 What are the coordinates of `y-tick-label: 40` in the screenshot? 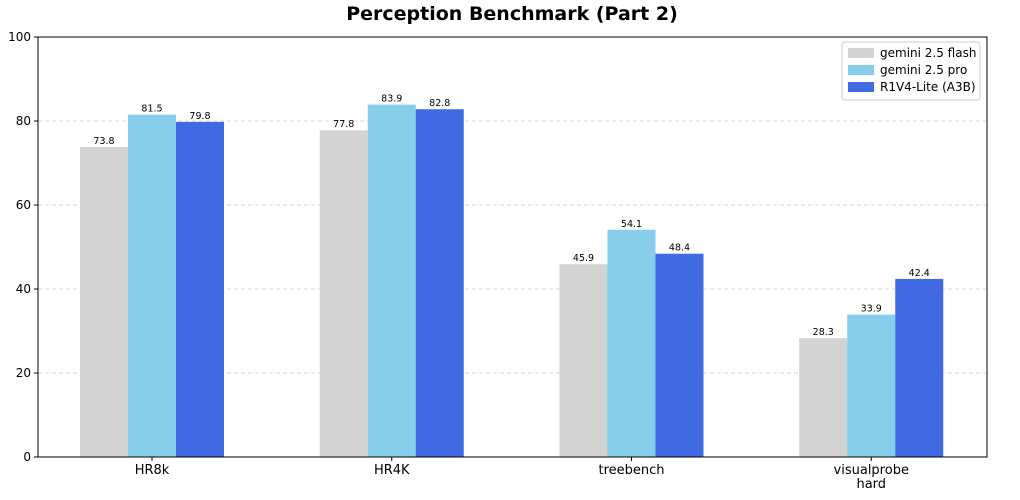 It's located at (23, 289).